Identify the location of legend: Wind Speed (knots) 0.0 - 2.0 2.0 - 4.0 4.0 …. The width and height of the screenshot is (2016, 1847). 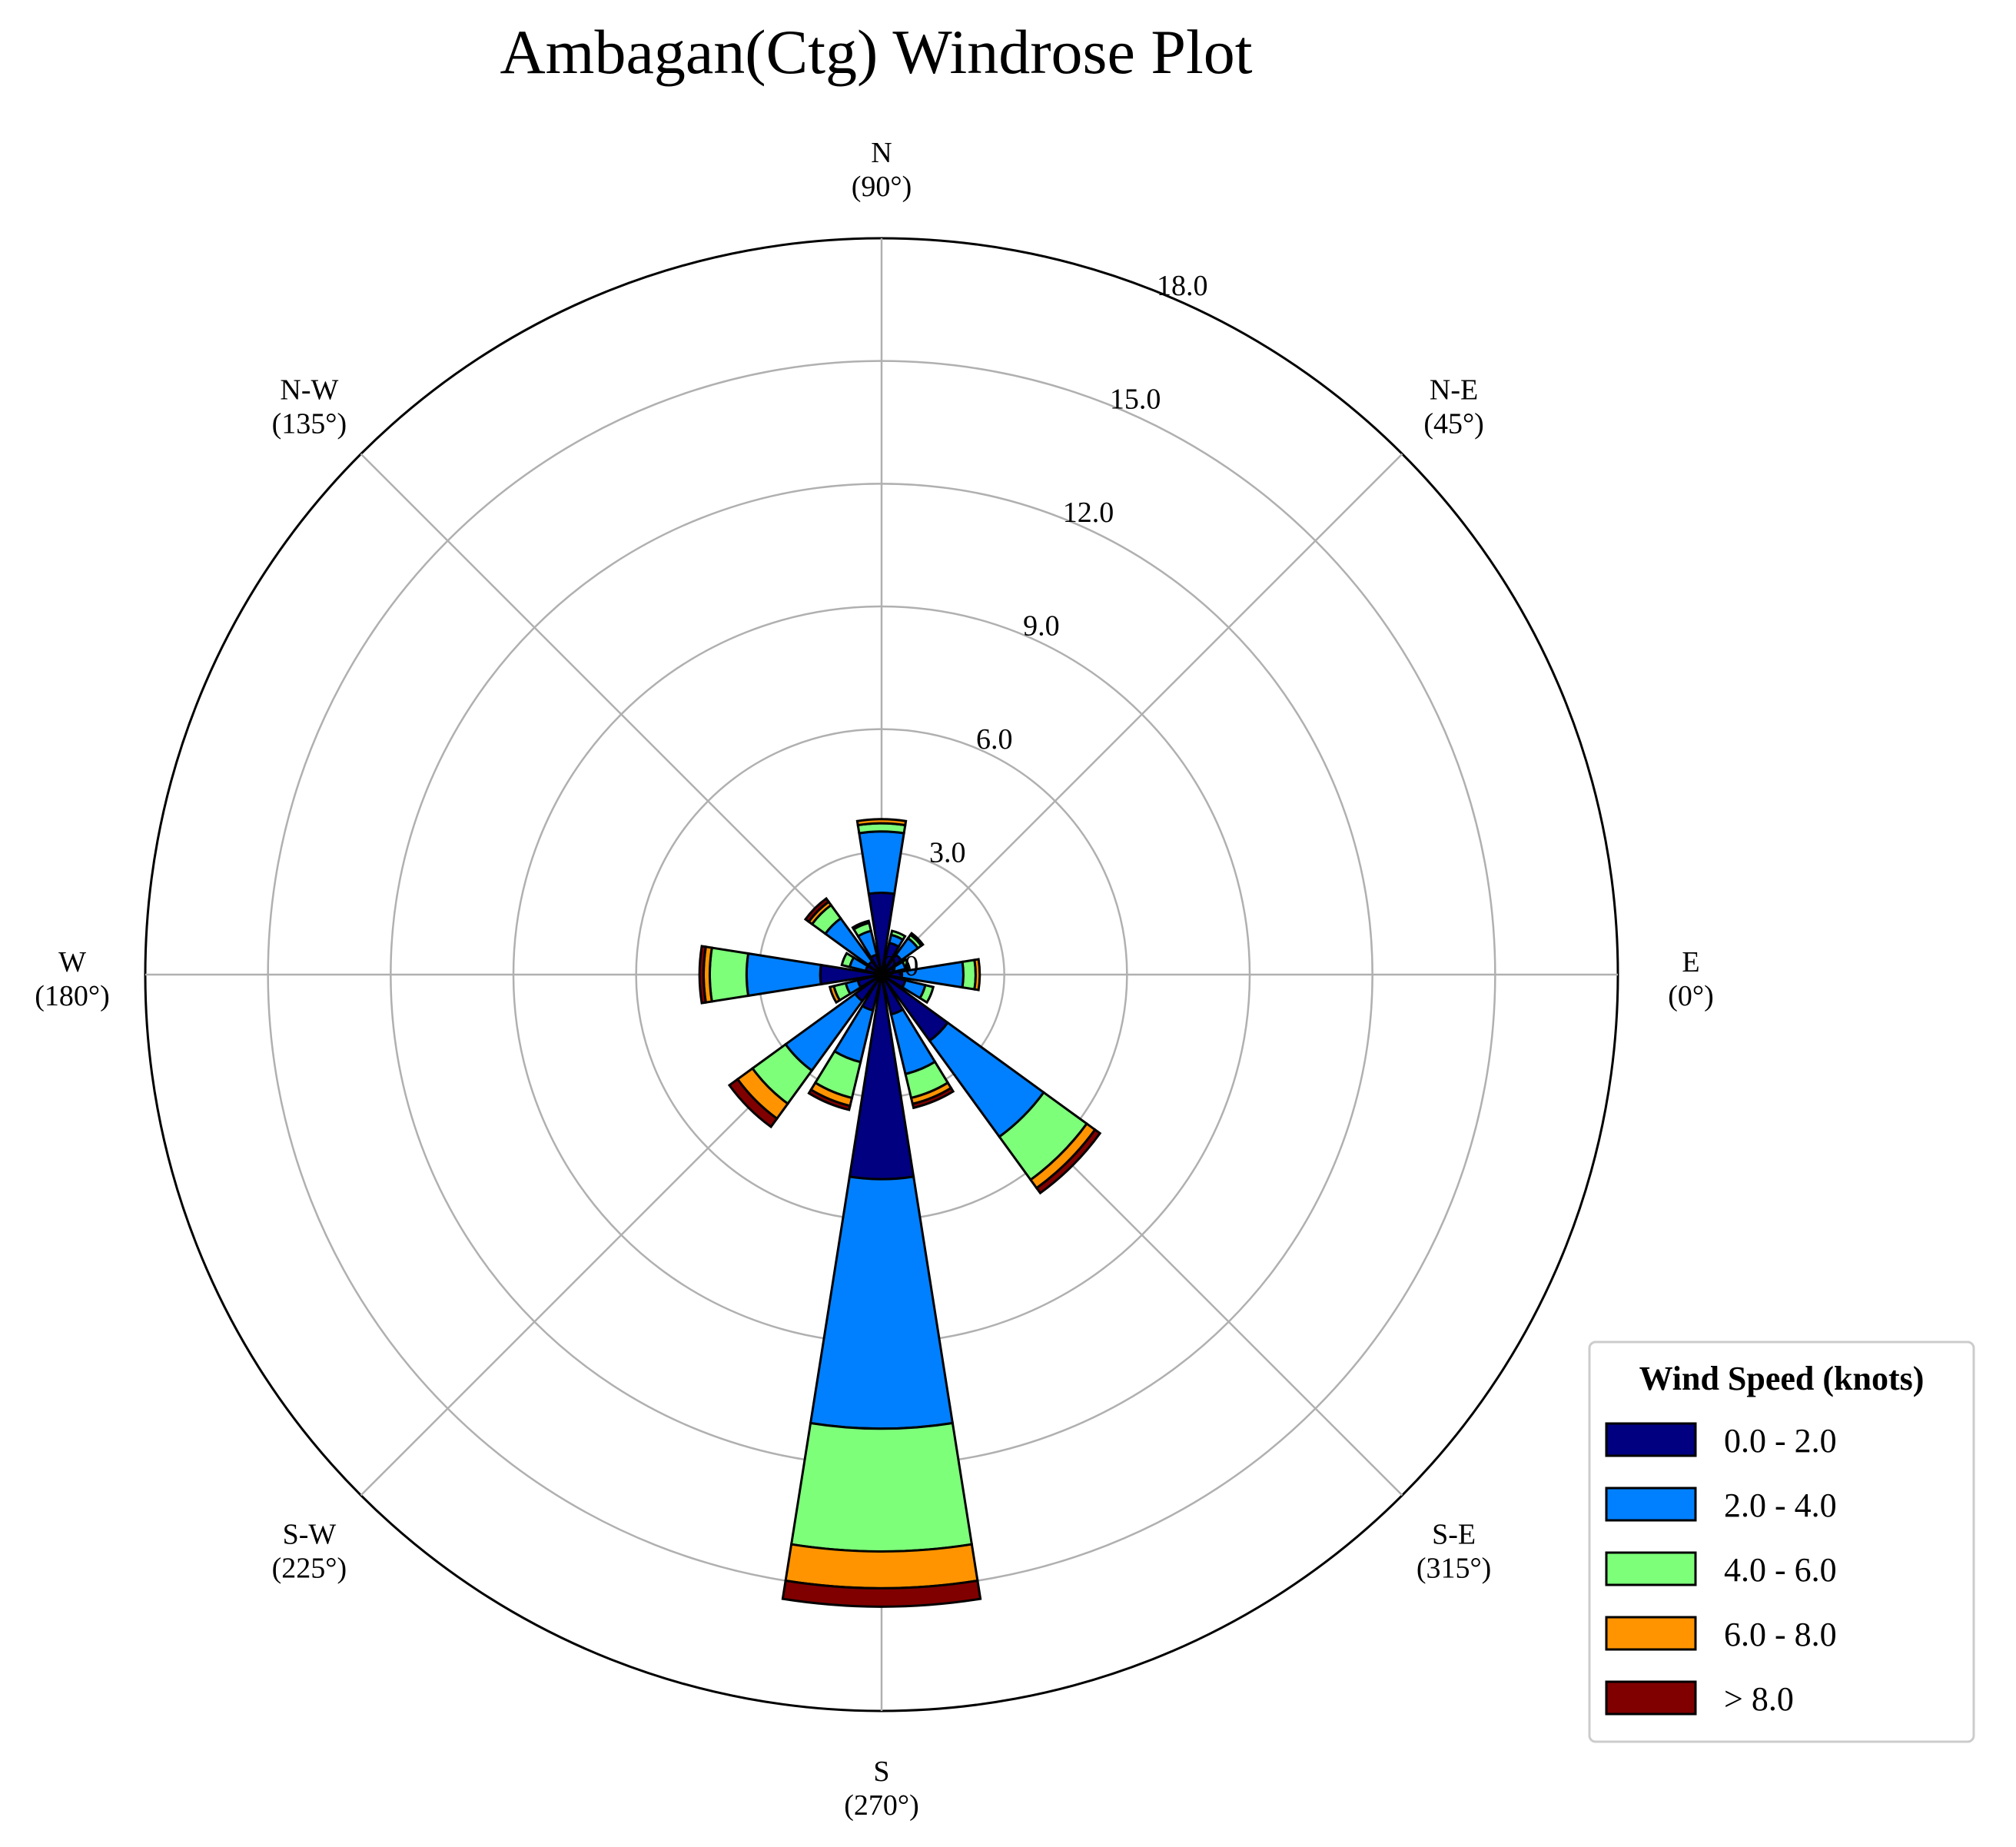
(1781, 1541).